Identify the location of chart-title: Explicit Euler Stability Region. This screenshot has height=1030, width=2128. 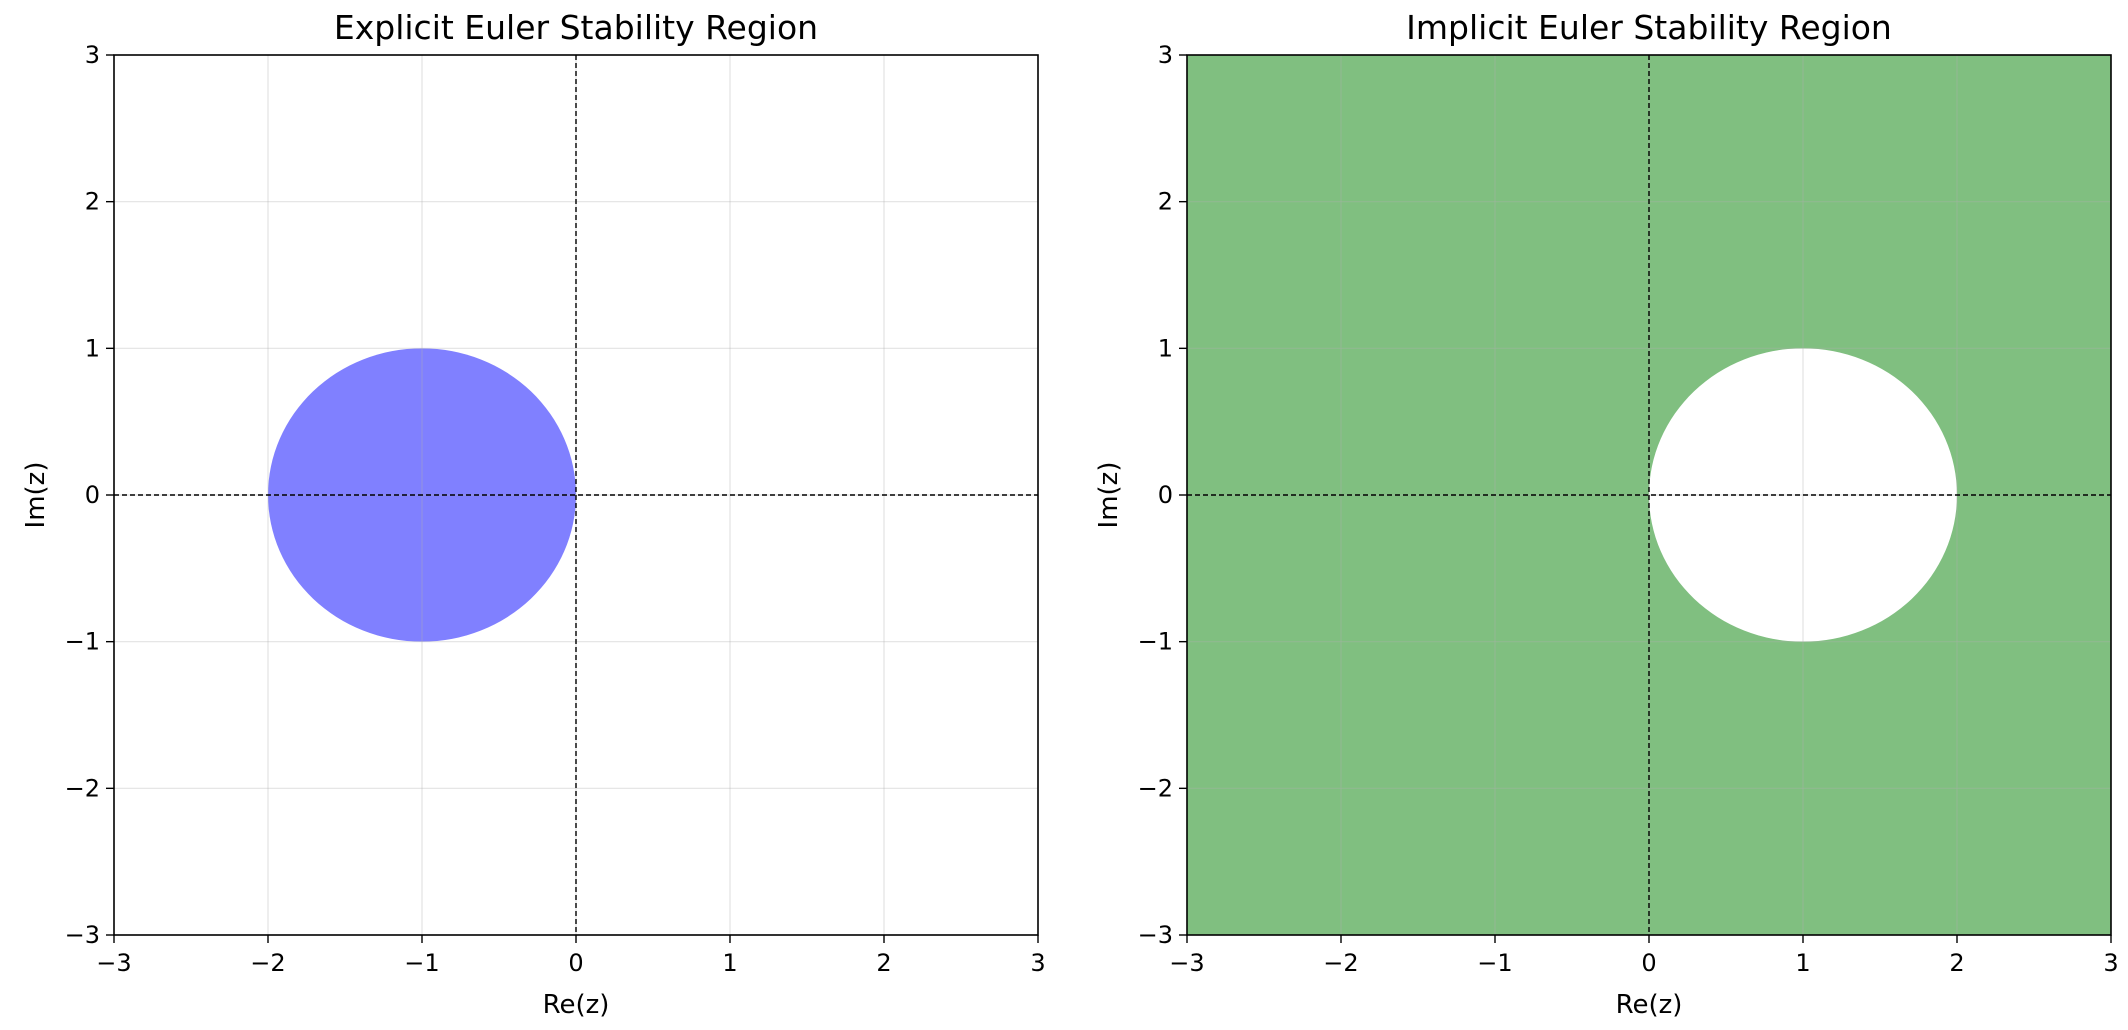
(576, 27).